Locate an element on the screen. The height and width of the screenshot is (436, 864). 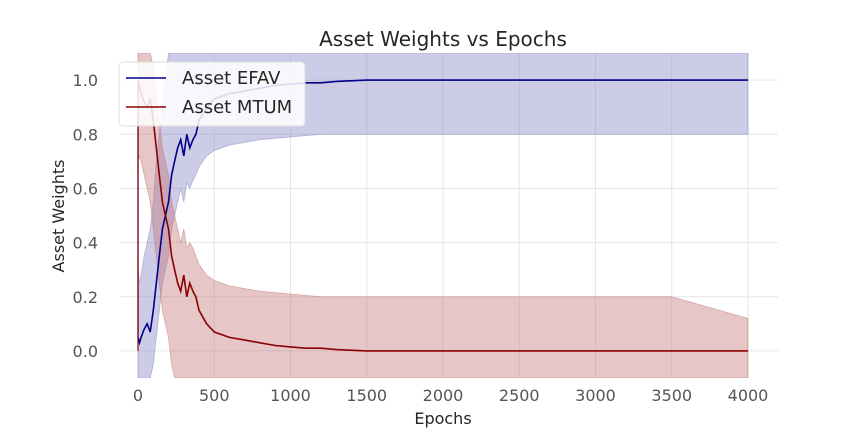
x-tick-label: 1000 is located at coordinates (290, 395).